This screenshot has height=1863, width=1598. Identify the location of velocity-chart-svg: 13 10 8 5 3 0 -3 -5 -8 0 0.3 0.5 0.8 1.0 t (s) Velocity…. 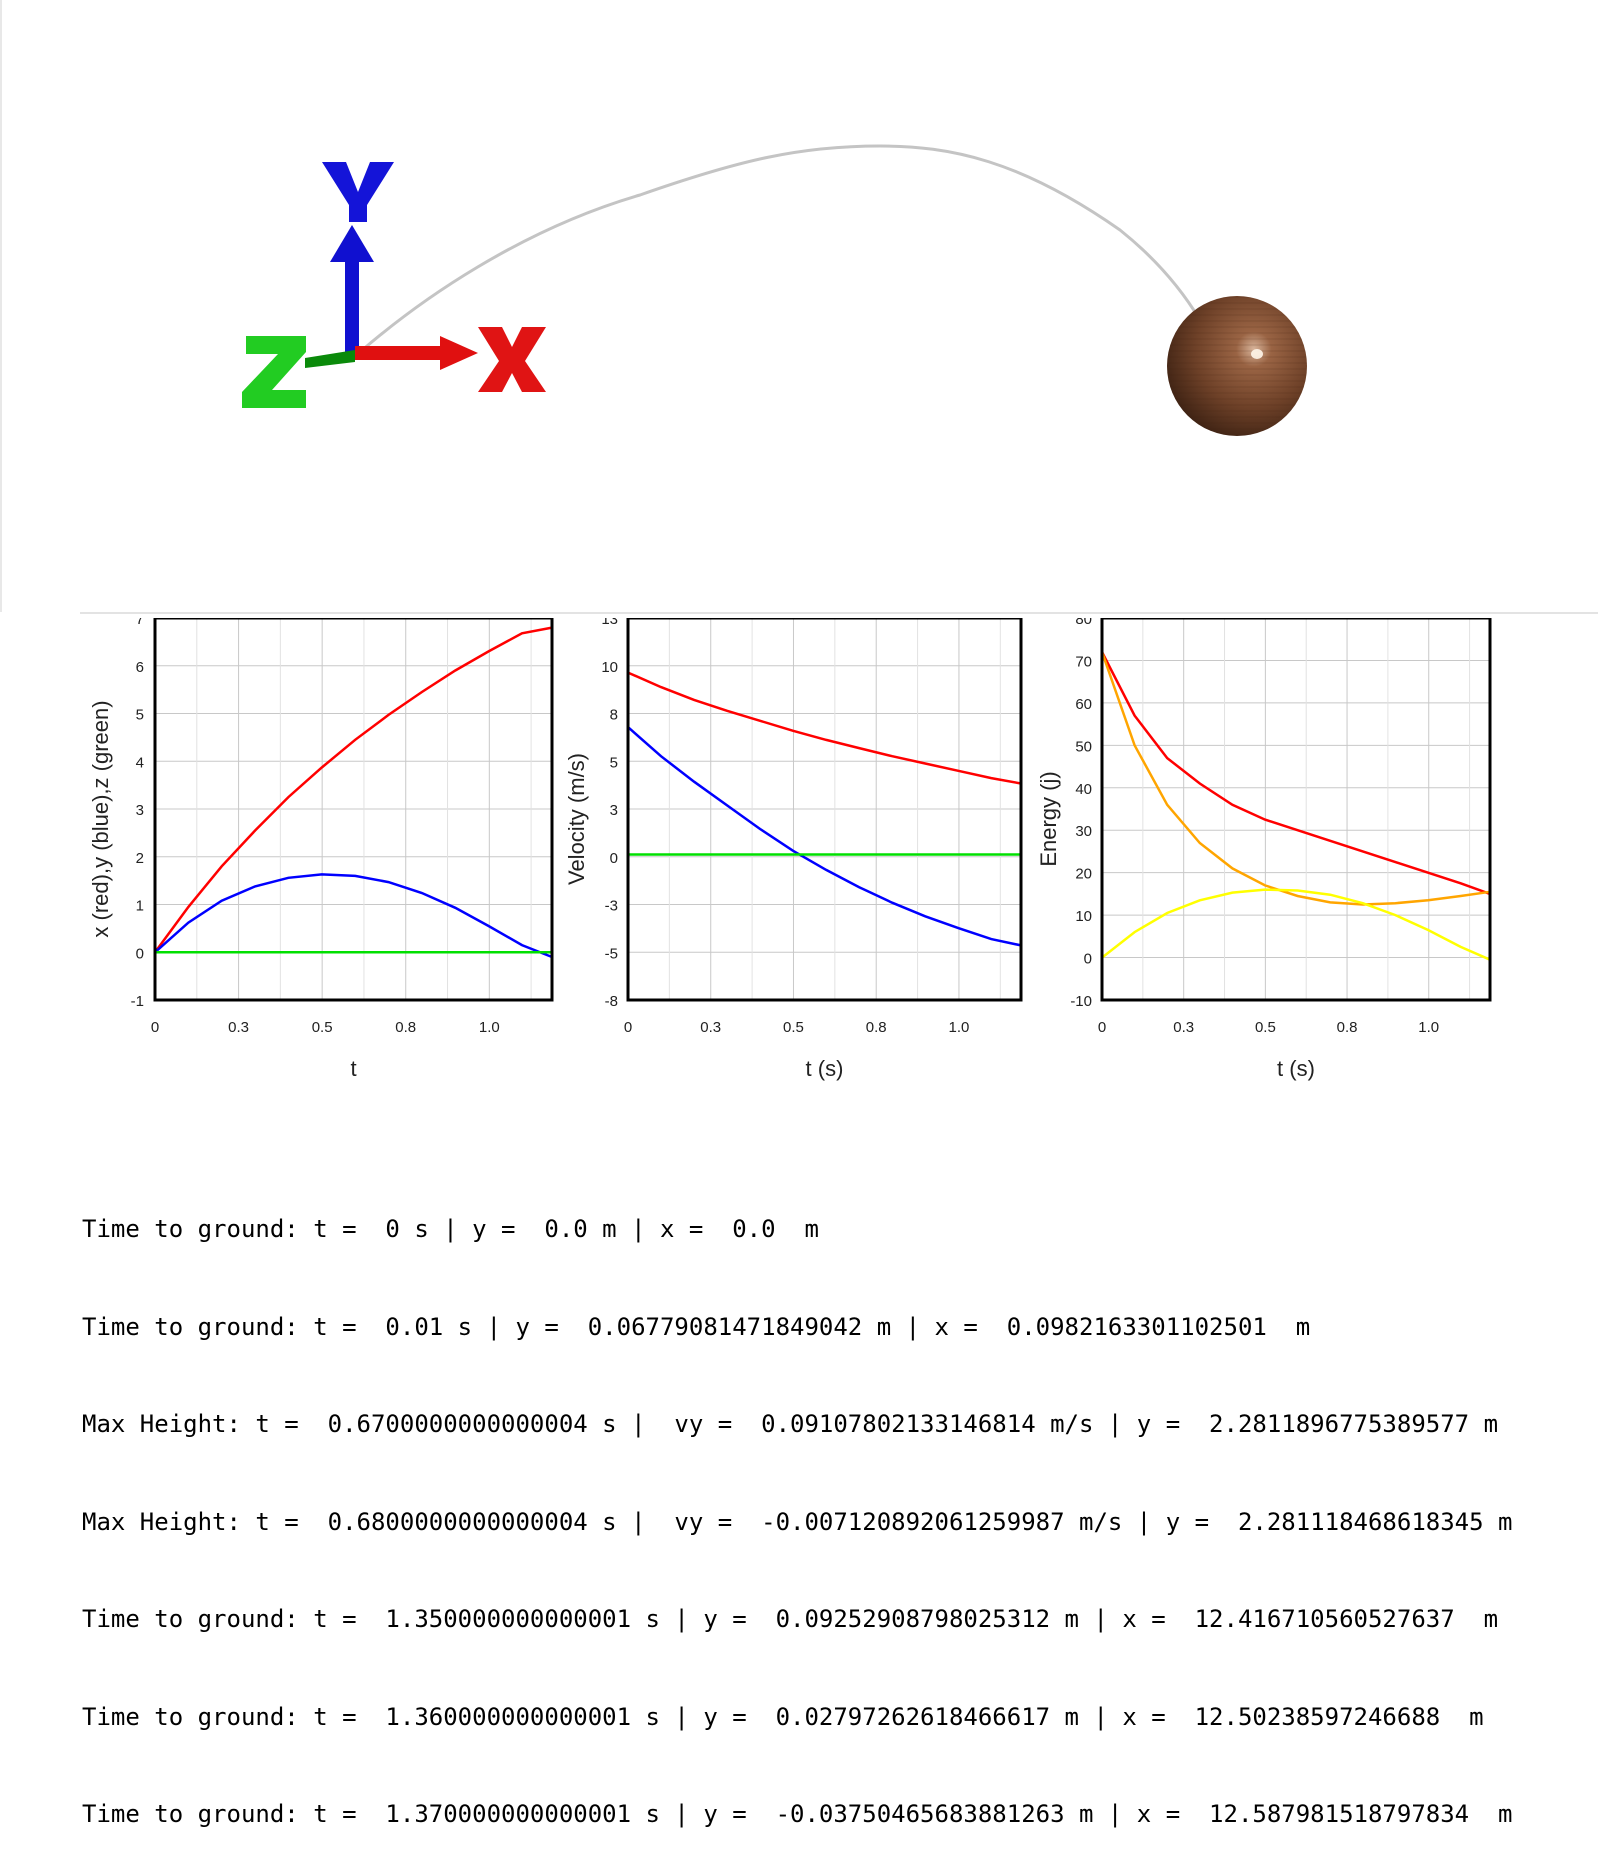
(793, 846).